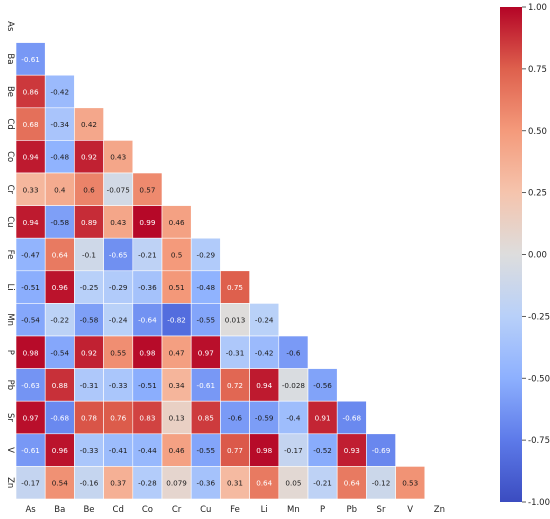  Describe the element at coordinates (177, 510) in the screenshot. I see `x-tick-label-Cr: Cr` at that location.